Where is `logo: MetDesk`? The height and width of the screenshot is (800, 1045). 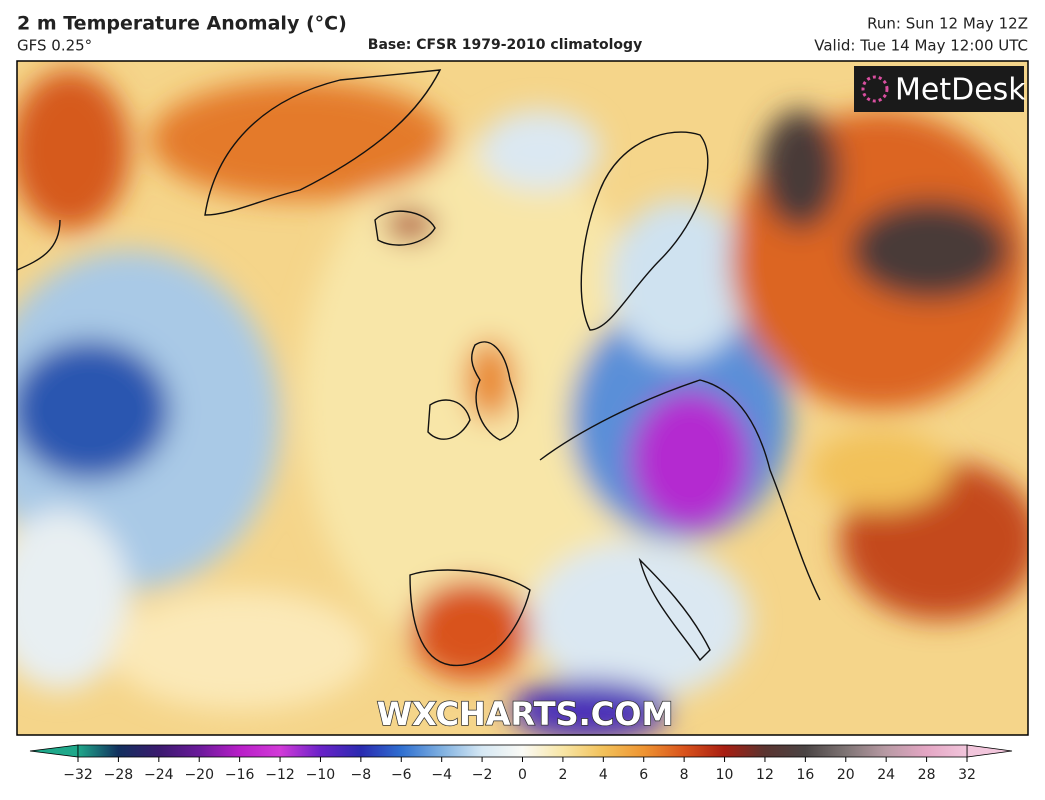
logo: MetDesk is located at coordinates (960, 90).